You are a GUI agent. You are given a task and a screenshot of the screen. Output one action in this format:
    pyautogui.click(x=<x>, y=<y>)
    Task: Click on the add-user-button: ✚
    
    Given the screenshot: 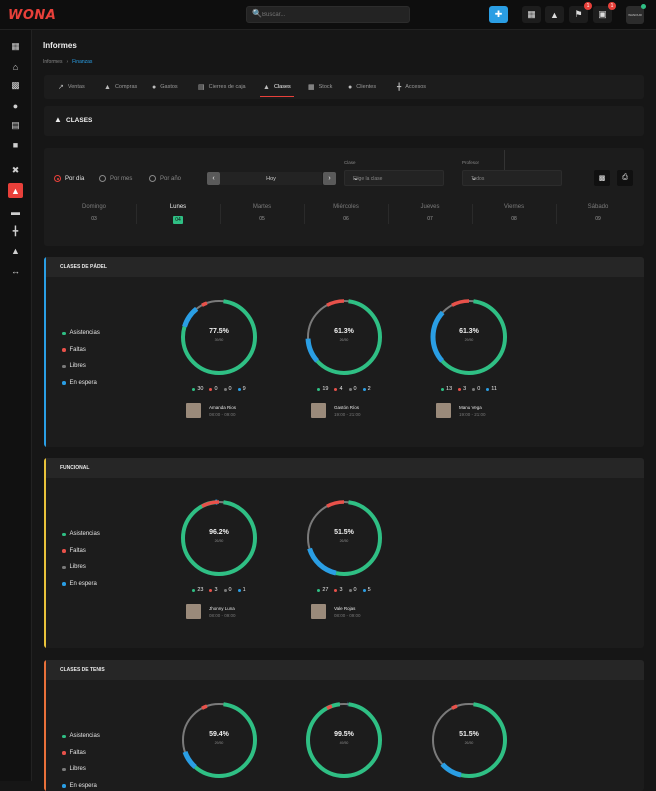 What is the action you would take?
    pyautogui.click(x=498, y=14)
    